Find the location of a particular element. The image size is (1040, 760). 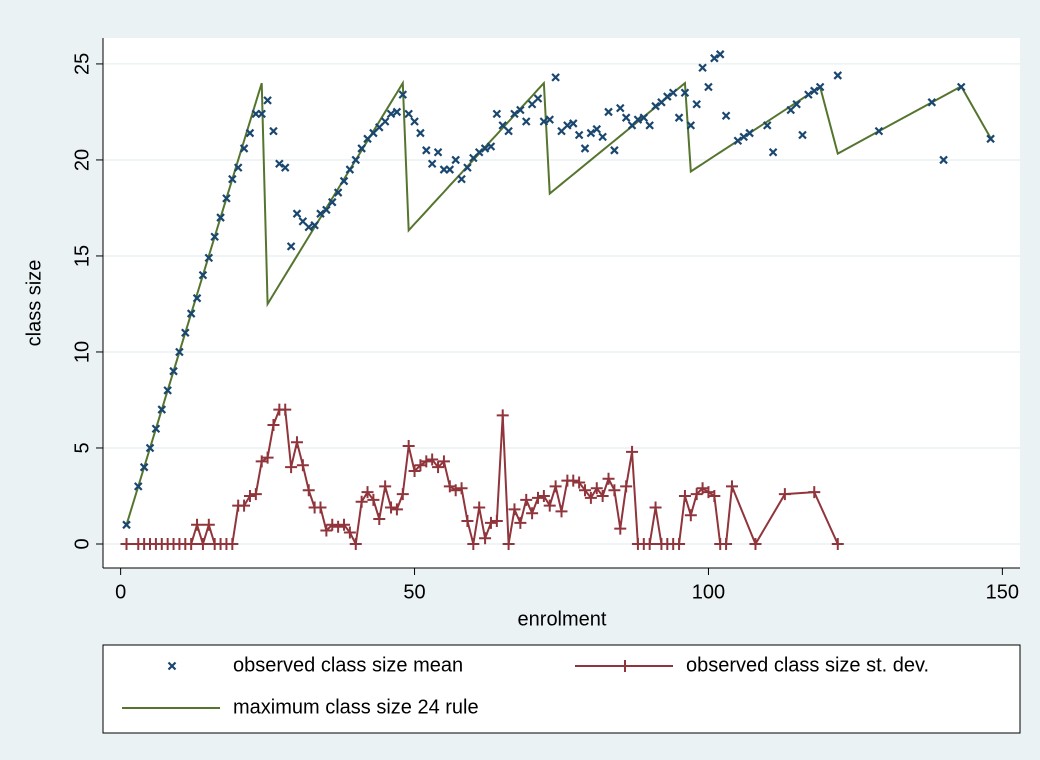

x-axis-title: enrolment is located at coordinates (562, 619).